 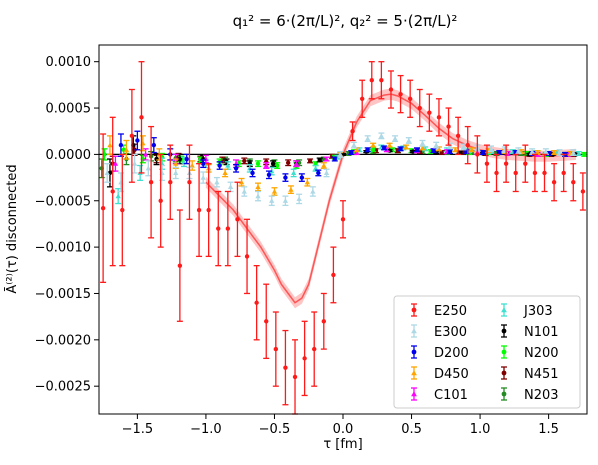 I want to click on x-tick-label: 0.0, so click(x=343, y=429).